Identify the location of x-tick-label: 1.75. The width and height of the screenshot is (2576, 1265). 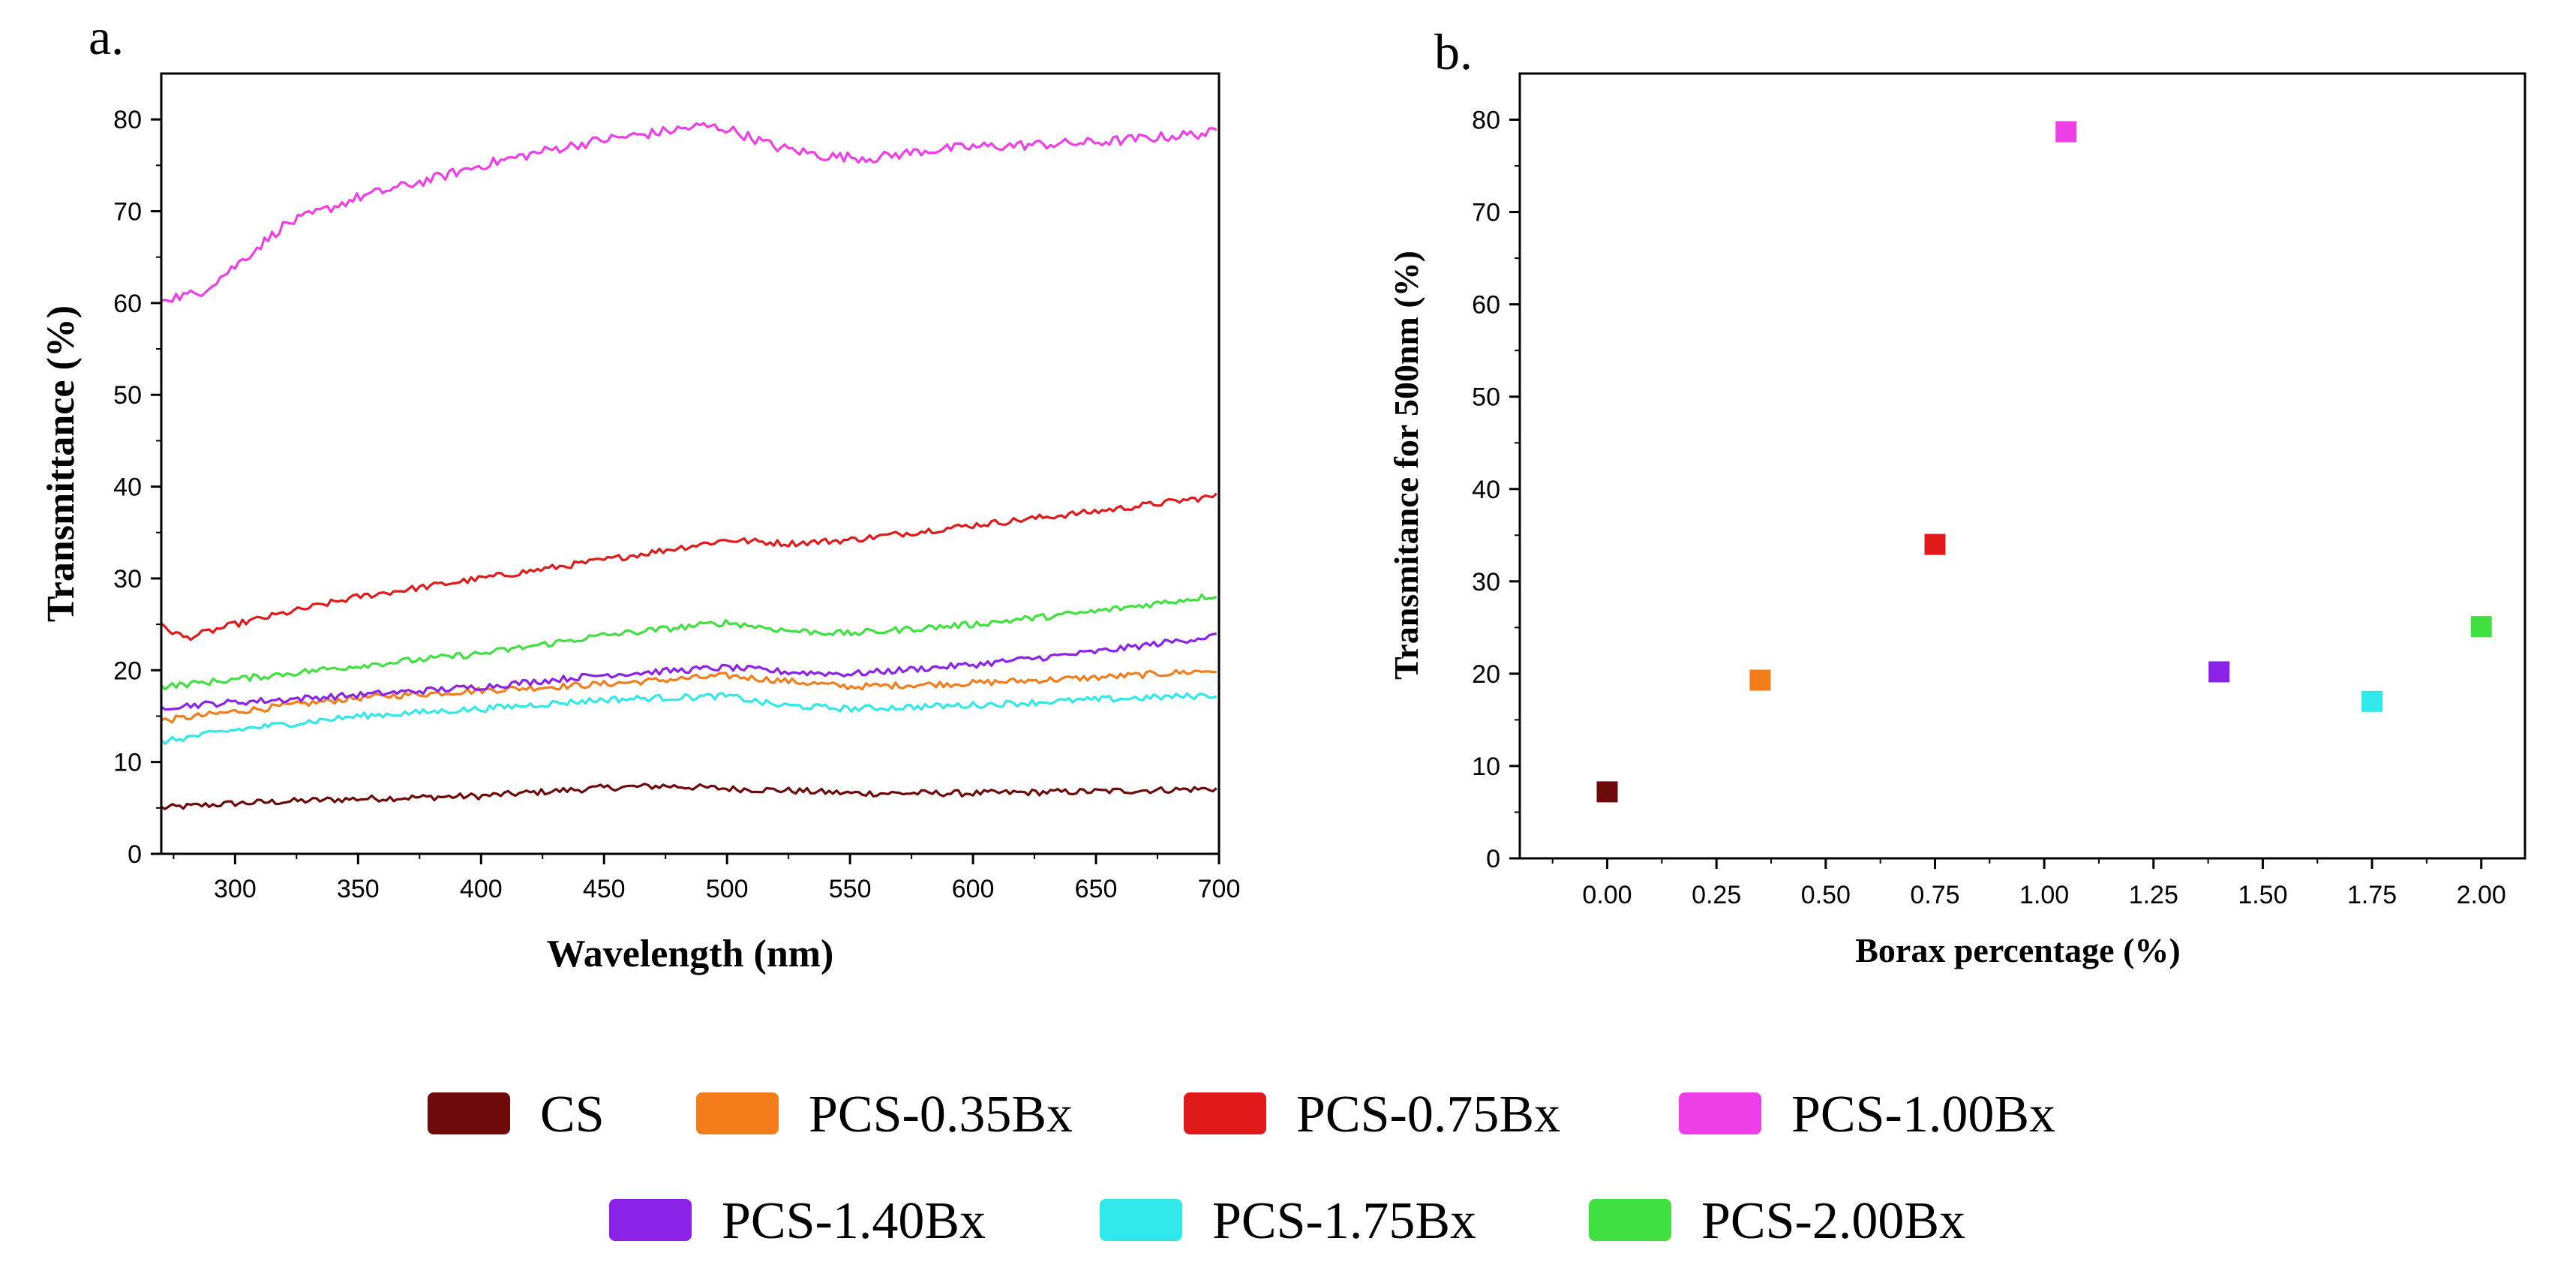
(2372, 895).